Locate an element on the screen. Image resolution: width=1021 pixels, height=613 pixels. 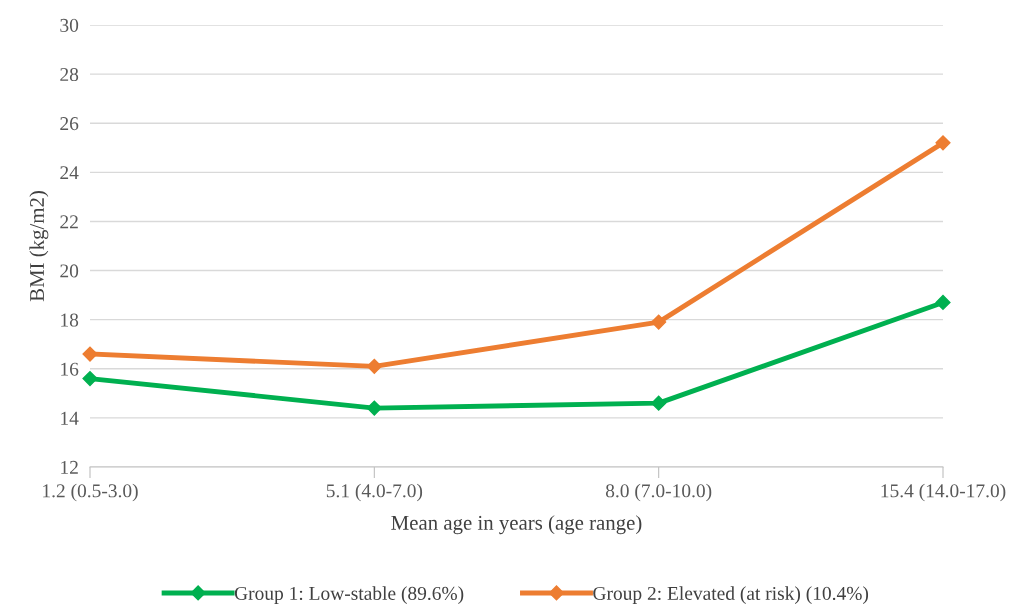
y-tick-label: 22 is located at coordinates (69, 222).